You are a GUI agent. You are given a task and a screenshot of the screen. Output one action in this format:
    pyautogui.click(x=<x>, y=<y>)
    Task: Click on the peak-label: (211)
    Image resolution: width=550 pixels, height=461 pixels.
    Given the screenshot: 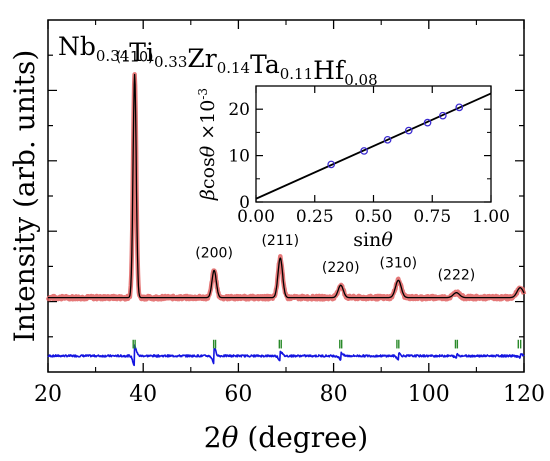 What is the action you would take?
    pyautogui.click(x=280, y=241)
    